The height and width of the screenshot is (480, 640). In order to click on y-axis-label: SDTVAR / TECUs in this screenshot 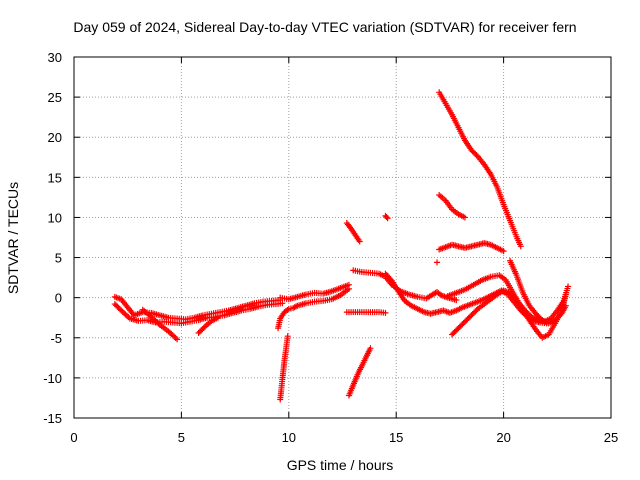, I will do `click(13, 238)`.